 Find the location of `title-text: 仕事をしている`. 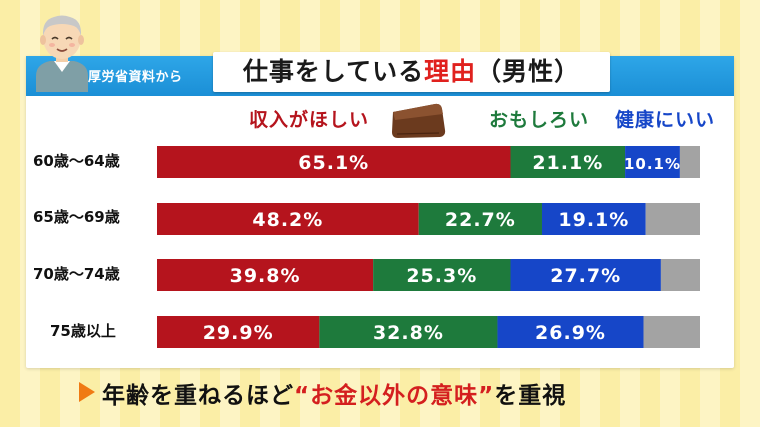

title-text: 仕事をしている is located at coordinates (333, 71).